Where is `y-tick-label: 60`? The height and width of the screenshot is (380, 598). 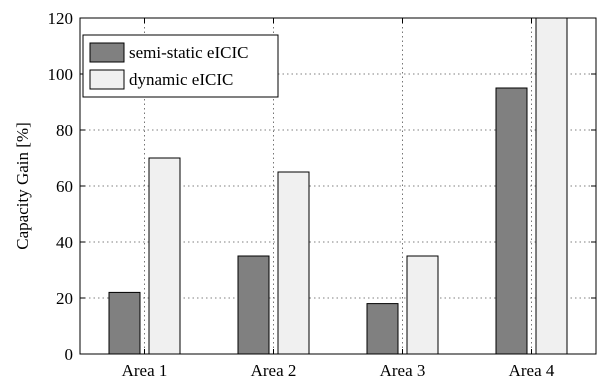 y-tick-label: 60 is located at coordinates (64, 186).